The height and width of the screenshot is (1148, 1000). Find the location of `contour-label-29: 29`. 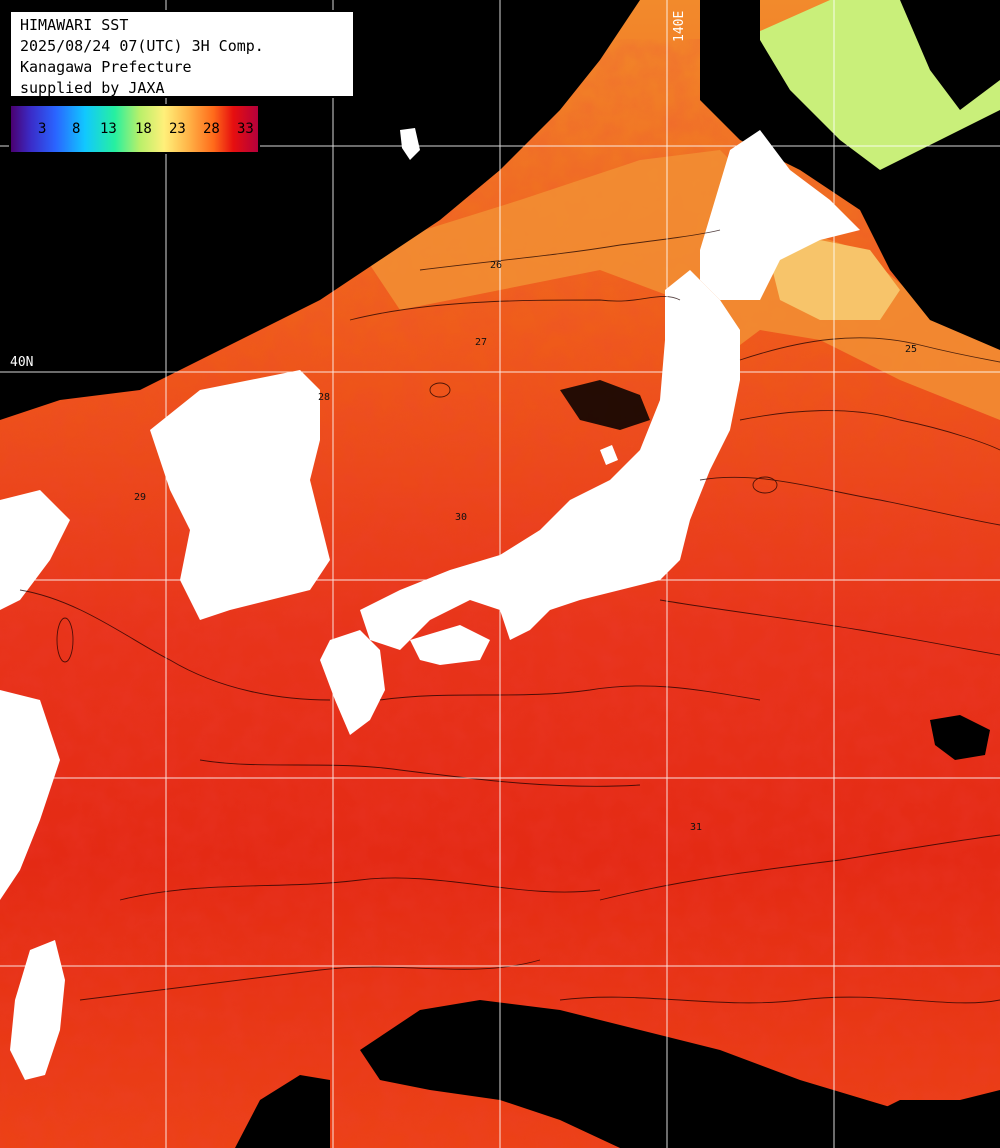

contour-label-29: 29 is located at coordinates (140, 497).